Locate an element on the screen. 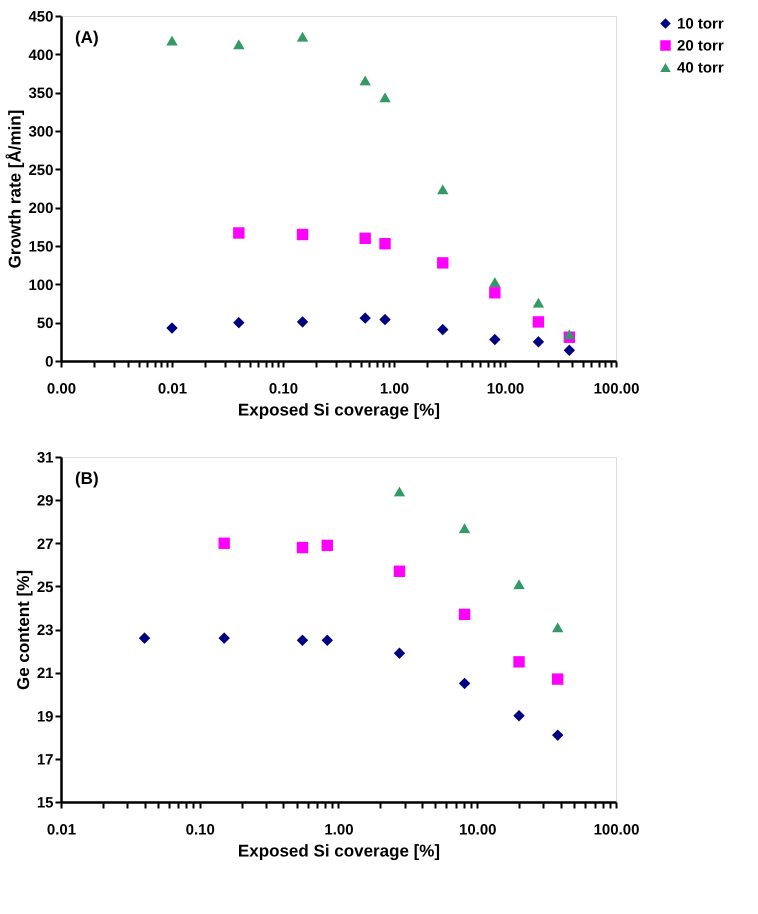  y-tick-label: 200 is located at coordinates (41, 209).